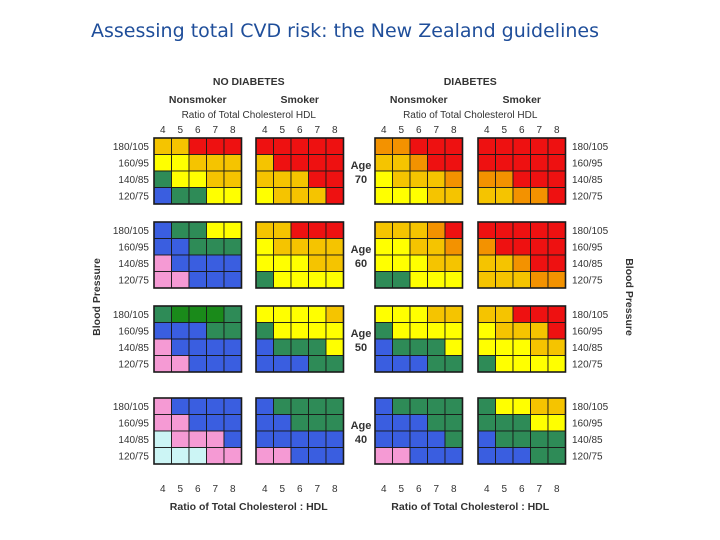  What do you see at coordinates (180, 489) in the screenshot?
I see `ratio-tick-bottom: 5` at bounding box center [180, 489].